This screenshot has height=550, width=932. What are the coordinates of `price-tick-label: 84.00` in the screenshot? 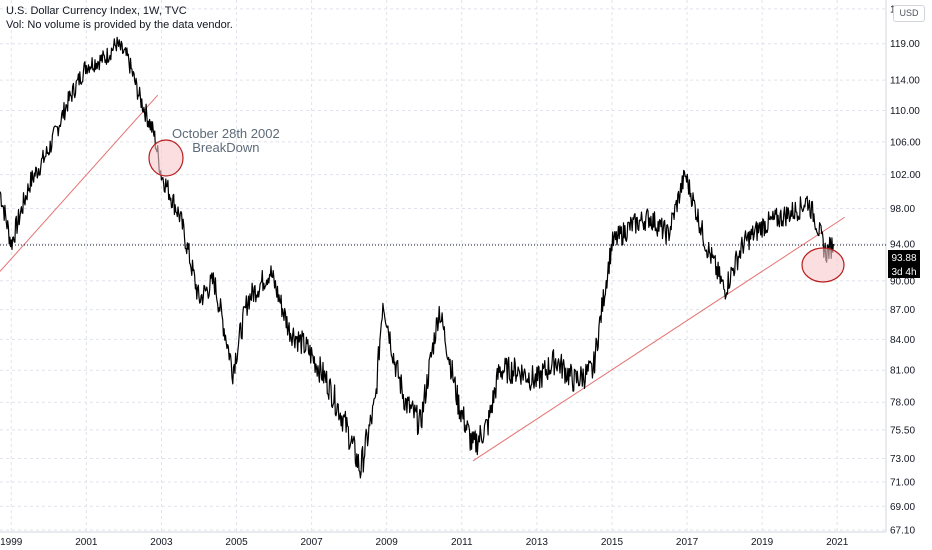 It's located at (902, 340).